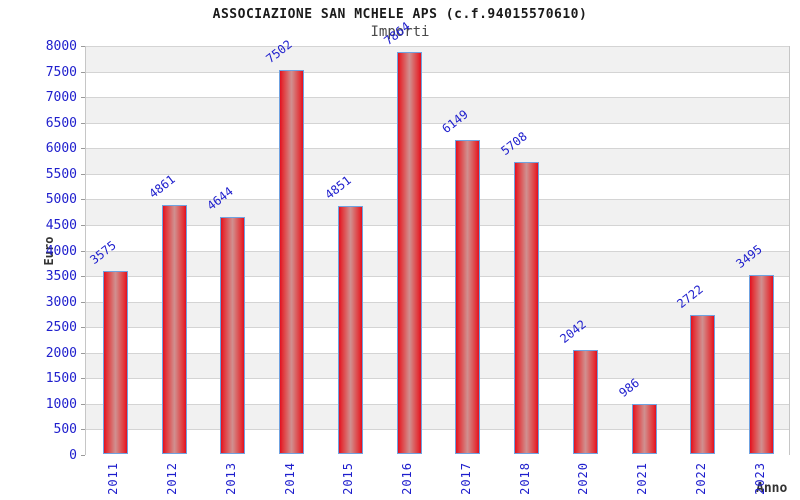 The image size is (800, 500). What do you see at coordinates (61, 302) in the screenshot?
I see `y-tick-label-3000: 3000` at bounding box center [61, 302].